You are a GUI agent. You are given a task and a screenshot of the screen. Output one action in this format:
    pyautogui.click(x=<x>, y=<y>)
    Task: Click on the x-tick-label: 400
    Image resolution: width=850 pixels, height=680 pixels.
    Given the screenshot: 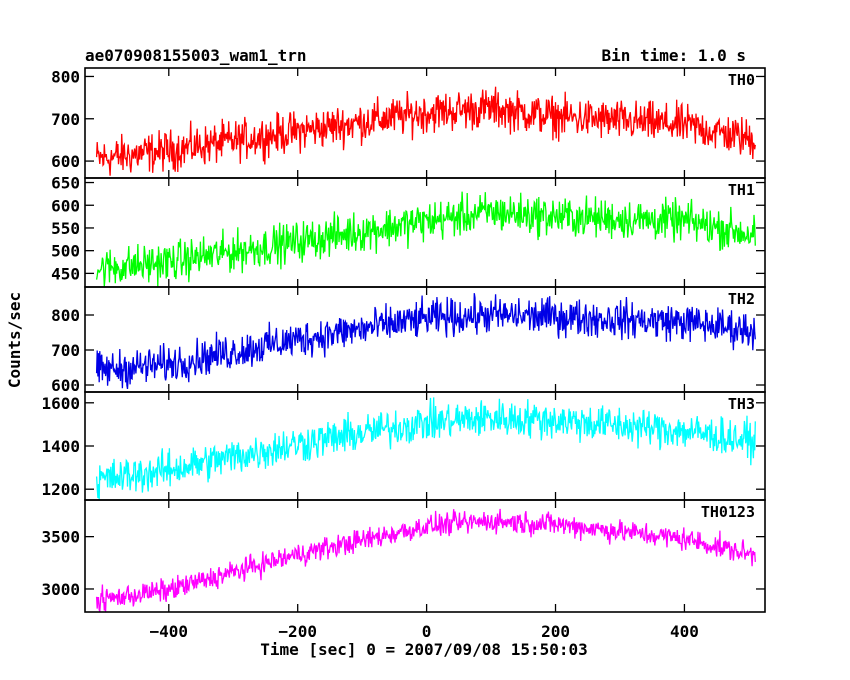 What is the action you would take?
    pyautogui.click(x=684, y=631)
    